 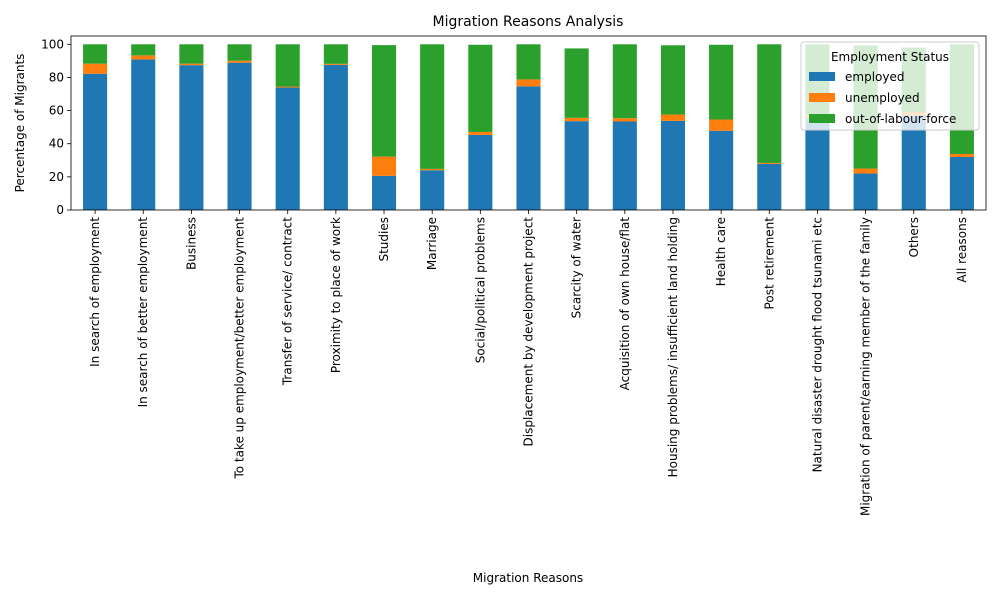 I want to click on x-tick-label-11: Acquisition of own house/flat, so click(x=625, y=304).